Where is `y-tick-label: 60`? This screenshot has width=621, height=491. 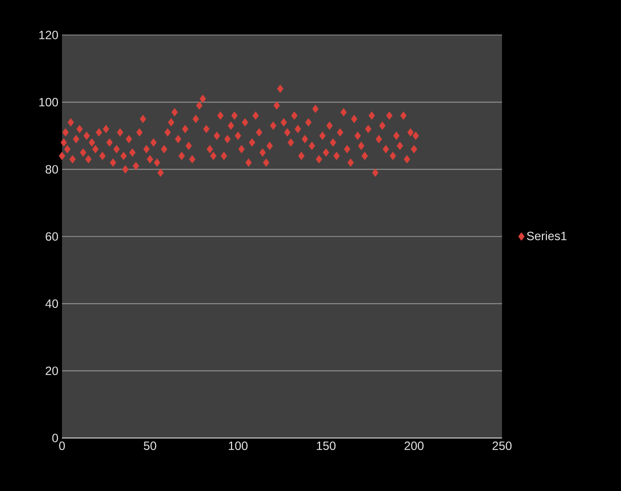 y-tick-label: 60 is located at coordinates (52, 236).